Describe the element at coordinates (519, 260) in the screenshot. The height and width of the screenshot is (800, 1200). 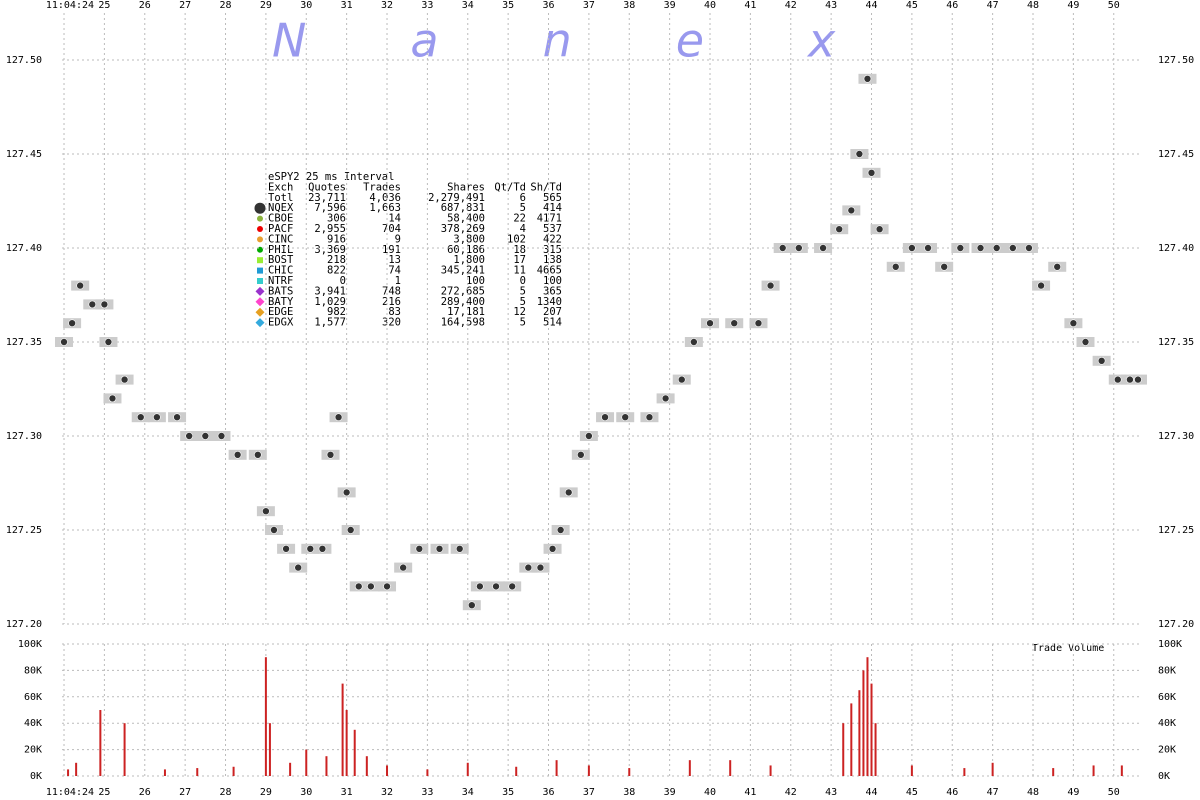
I see `legend-cell: 17` at that location.